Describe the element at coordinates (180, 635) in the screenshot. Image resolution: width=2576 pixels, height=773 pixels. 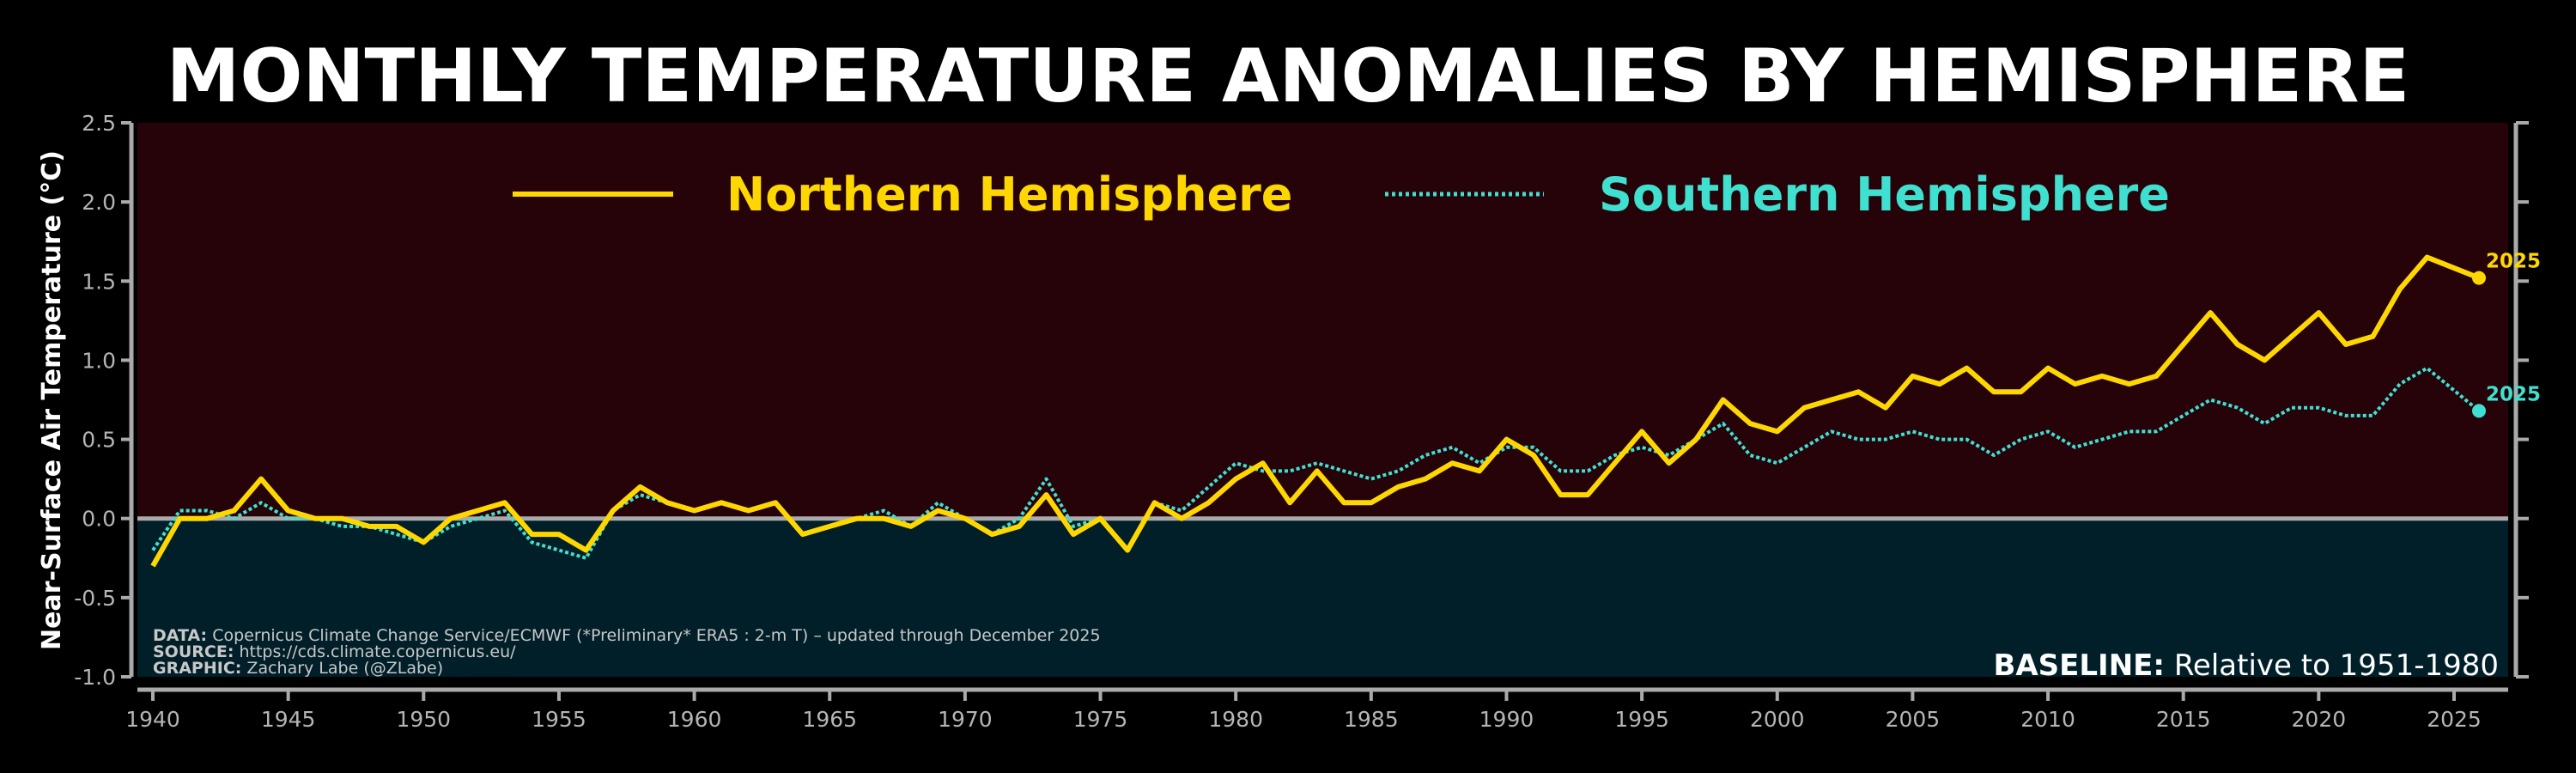
I see `data-label: DATA:` at that location.